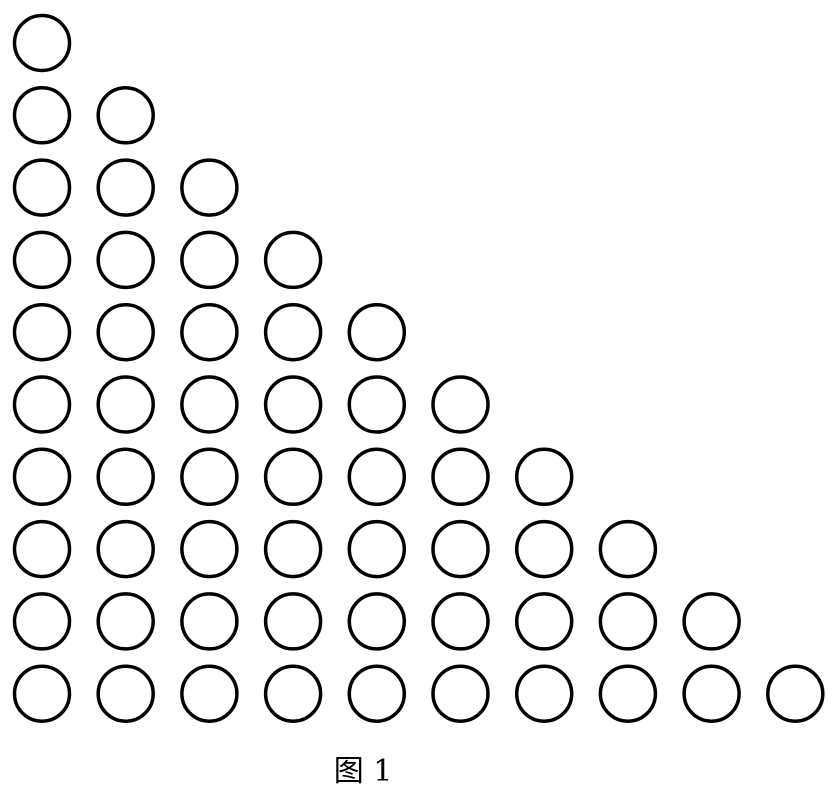 The height and width of the screenshot is (797, 835). I want to click on circle-r6-c1, so click(42, 404).